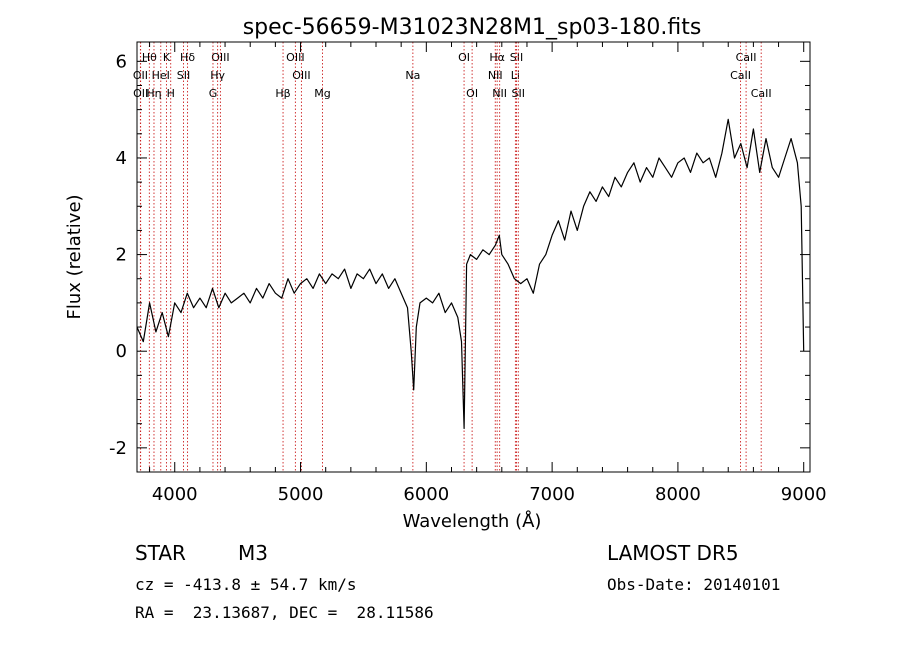 This screenshot has height=649, width=900. What do you see at coordinates (74, 256) in the screenshot?
I see `y-axis-label: Flux (relative)` at bounding box center [74, 256].